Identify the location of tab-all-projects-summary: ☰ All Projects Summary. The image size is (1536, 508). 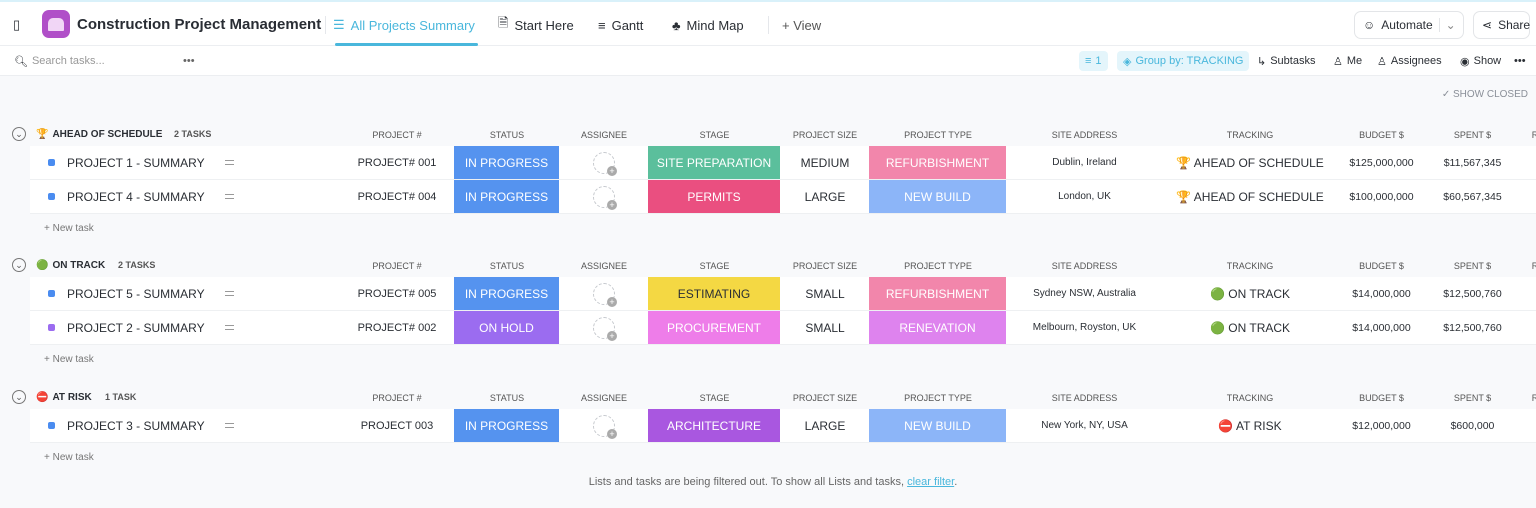
(404, 25).